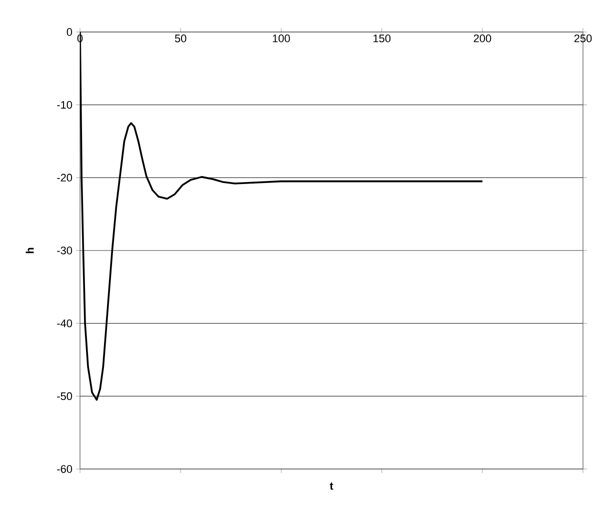 The width and height of the screenshot is (611, 511). I want to click on x-tick-label: 250, so click(583, 38).